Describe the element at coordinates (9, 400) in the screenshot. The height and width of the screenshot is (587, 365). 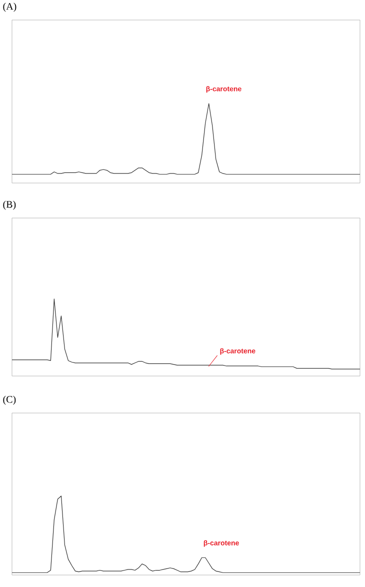
I see `chart-title: (C)` at that location.